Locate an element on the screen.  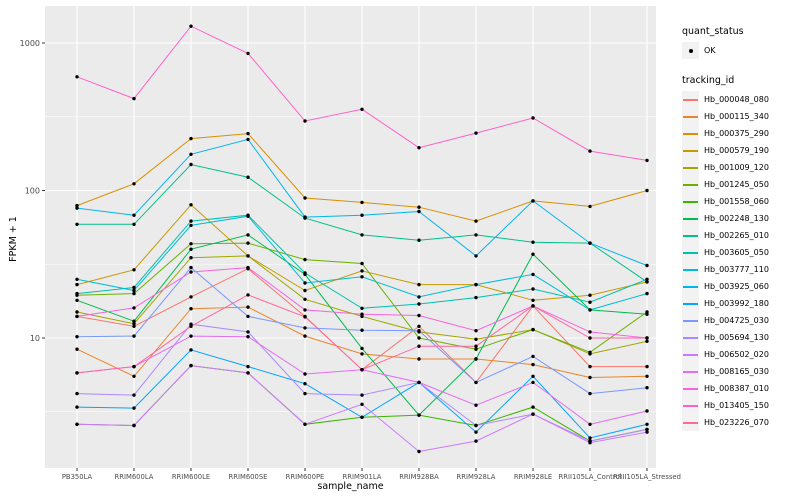
legend-item-Hb_006502_020: Hb_006502_020 is located at coordinates (741, 354).